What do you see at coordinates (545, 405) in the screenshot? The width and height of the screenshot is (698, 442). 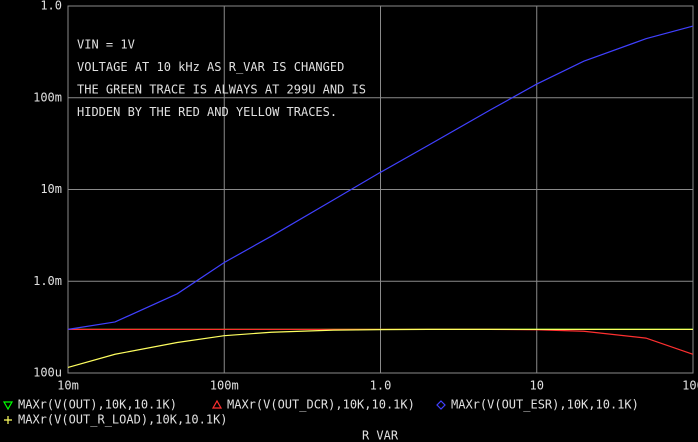 I see `legend-label: MAXr(V(OUT_ESR),10K,10.1K)` at bounding box center [545, 405].